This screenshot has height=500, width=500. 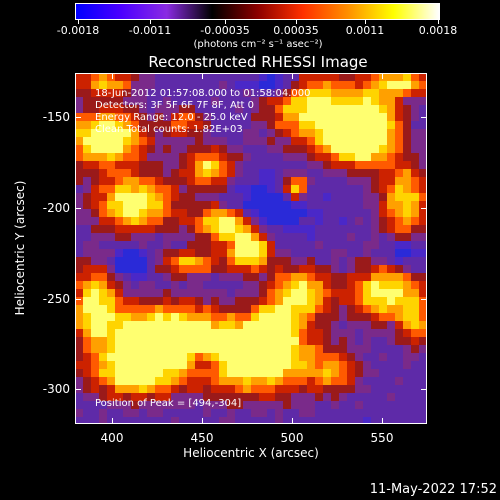 I want to click on y-tick-label: -300, so click(x=56, y=389).